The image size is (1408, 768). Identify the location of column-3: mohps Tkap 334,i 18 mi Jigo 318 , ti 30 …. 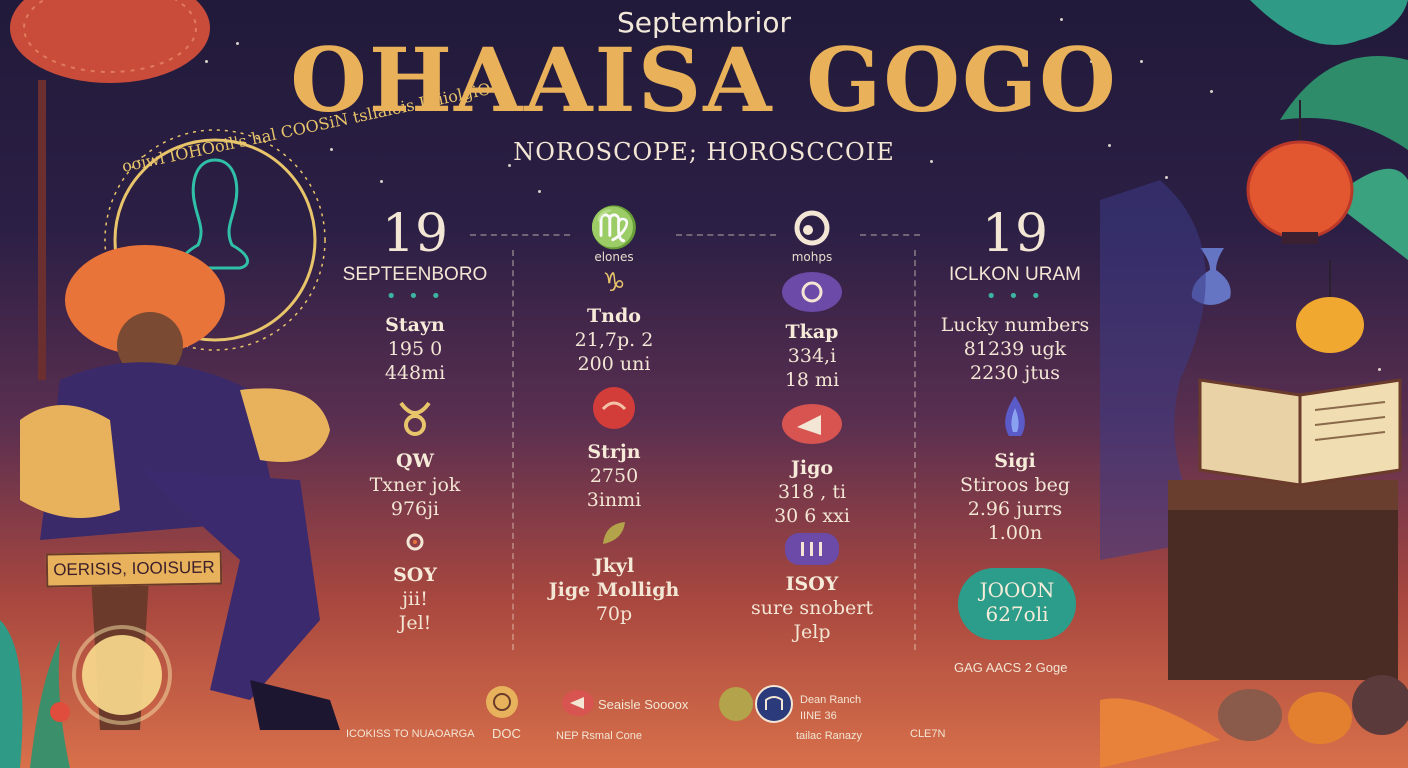
(812, 426).